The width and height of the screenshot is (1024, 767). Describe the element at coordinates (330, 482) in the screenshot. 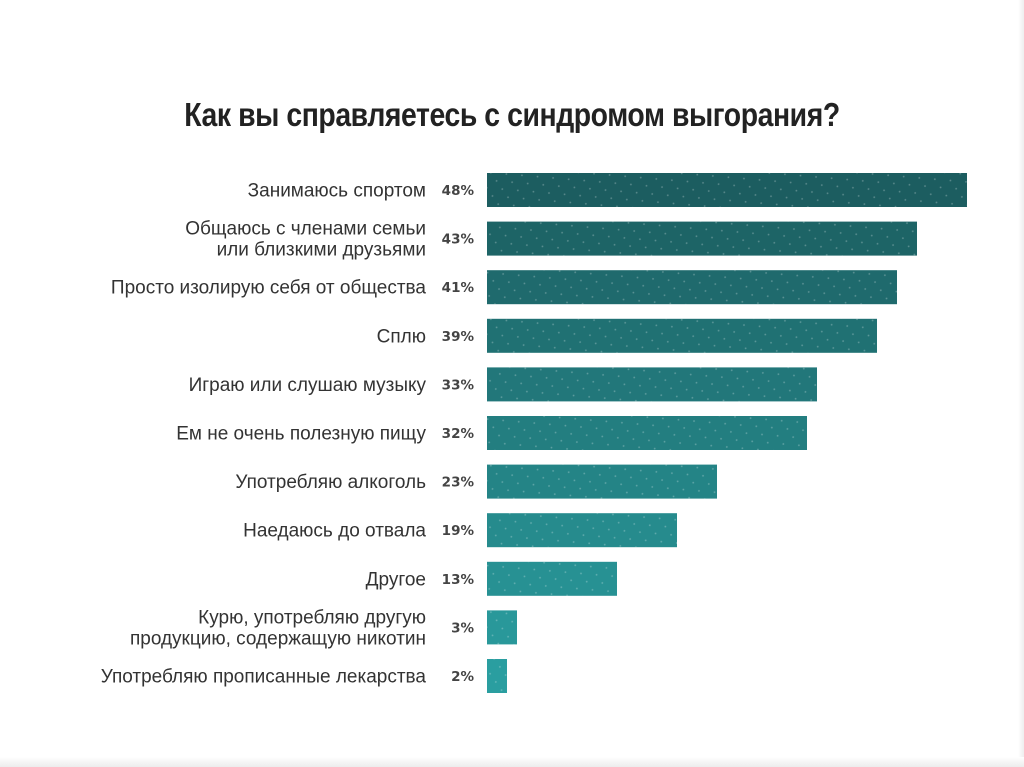

I see `category-label-7: Употребляю алкоголь` at that location.